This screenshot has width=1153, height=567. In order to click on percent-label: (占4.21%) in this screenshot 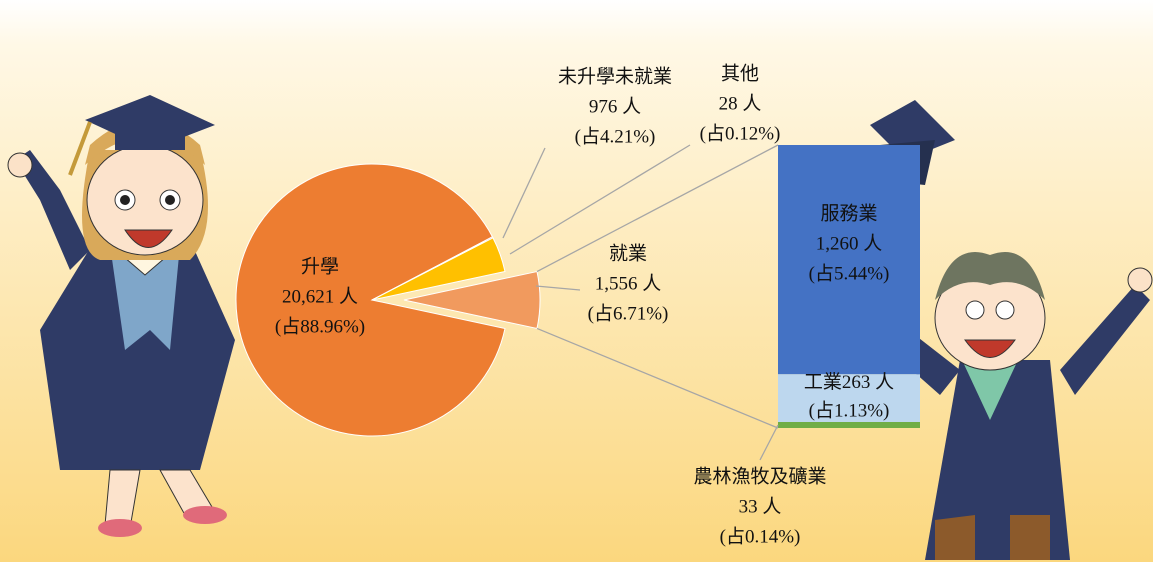, I will do `click(615, 136)`.